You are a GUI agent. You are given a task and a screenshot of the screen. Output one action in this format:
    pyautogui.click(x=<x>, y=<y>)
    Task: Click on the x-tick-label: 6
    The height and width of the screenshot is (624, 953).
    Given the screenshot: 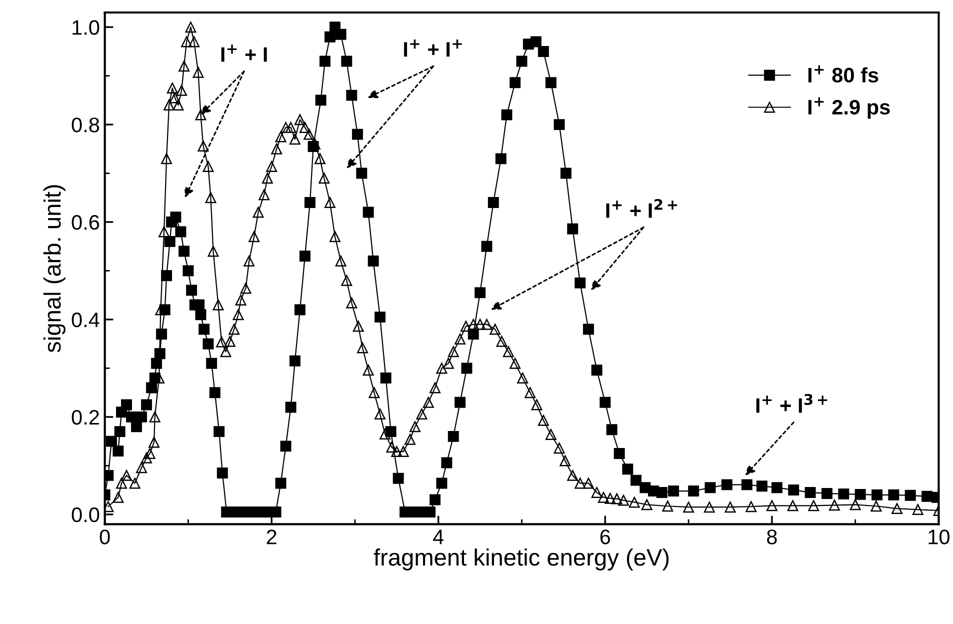 What is the action you would take?
    pyautogui.click(x=605, y=537)
    